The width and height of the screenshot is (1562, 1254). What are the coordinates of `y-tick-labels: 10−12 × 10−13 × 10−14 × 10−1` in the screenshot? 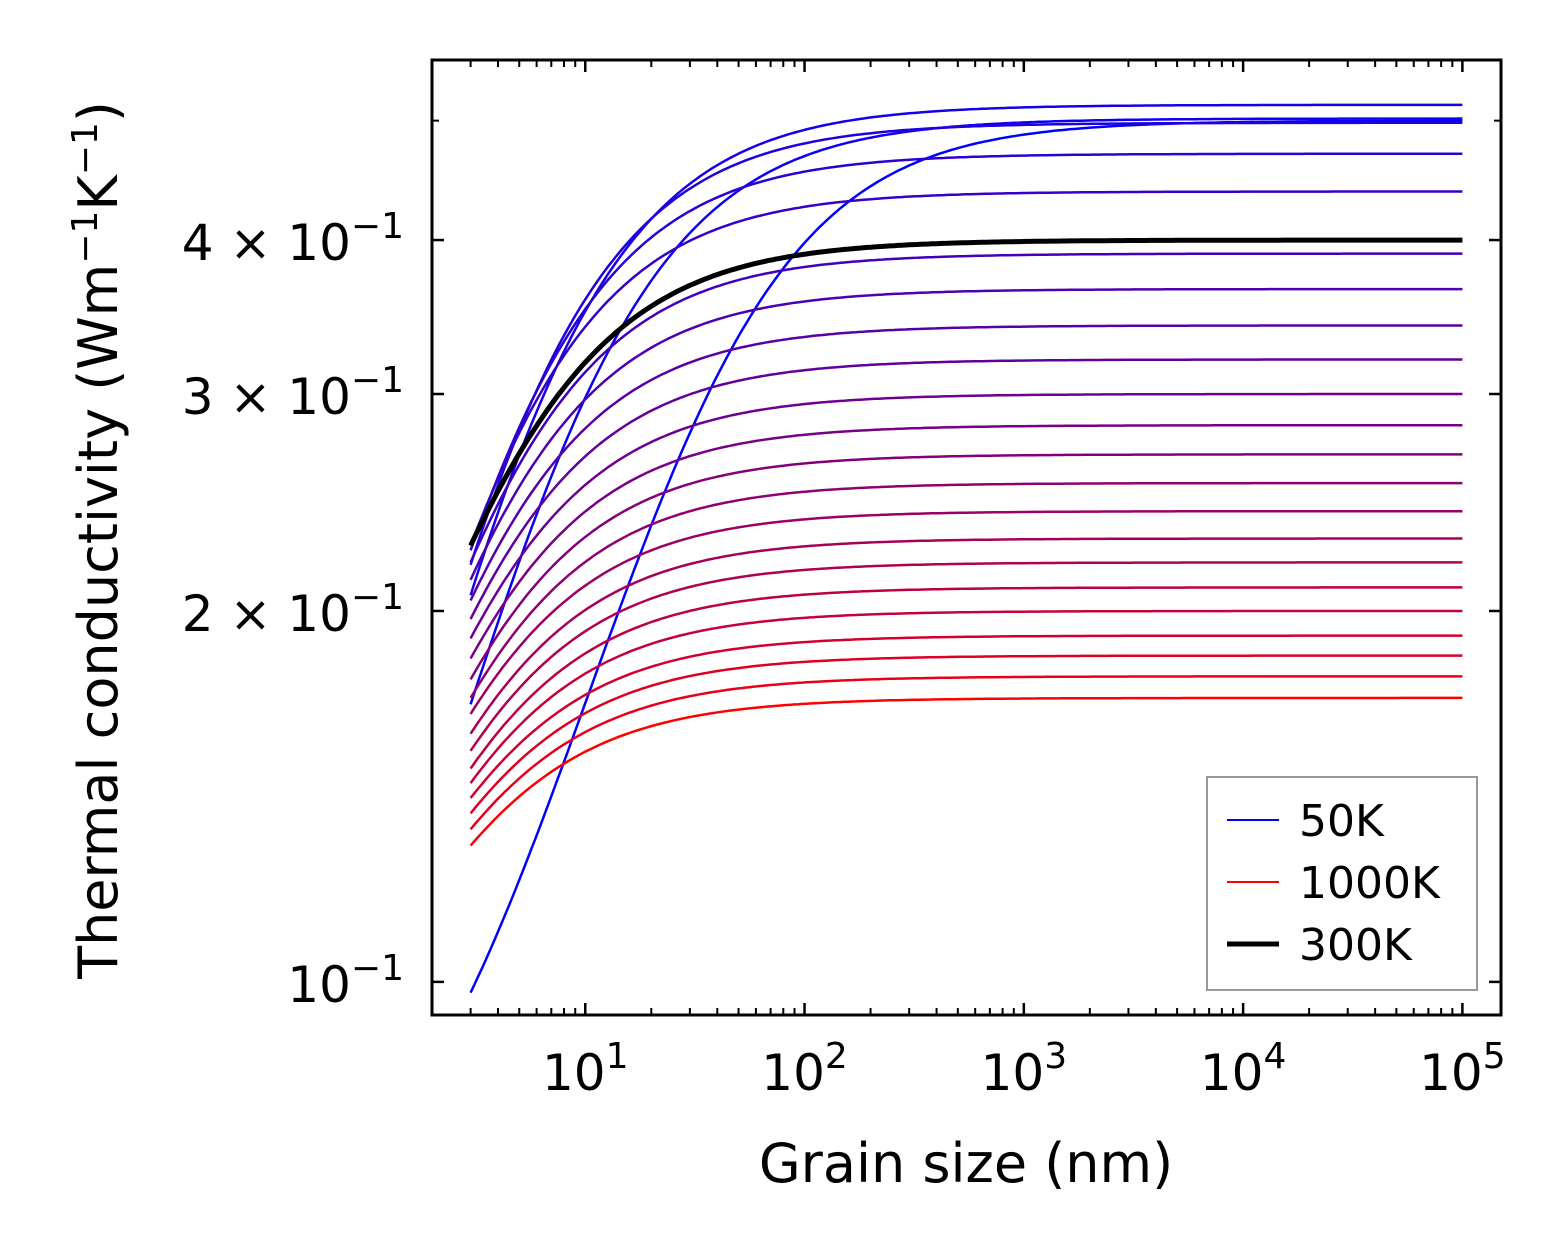 It's located at (293, 610).